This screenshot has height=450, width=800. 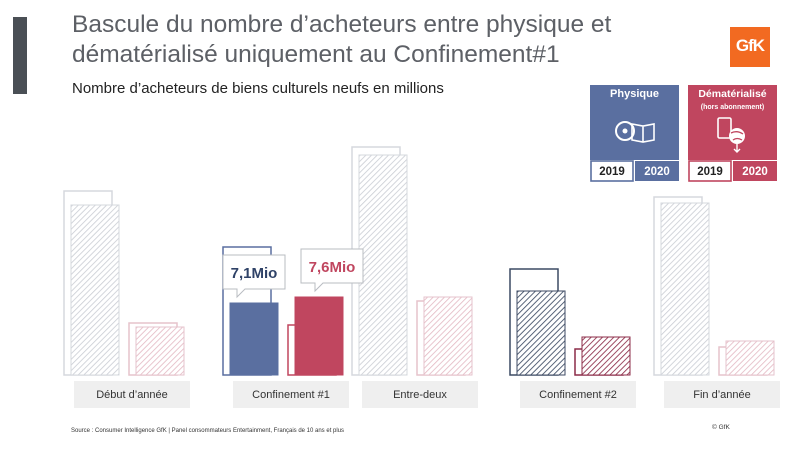 What do you see at coordinates (714, 286) in the screenshot?
I see `bar-group-fin-d-annee` at bounding box center [714, 286].